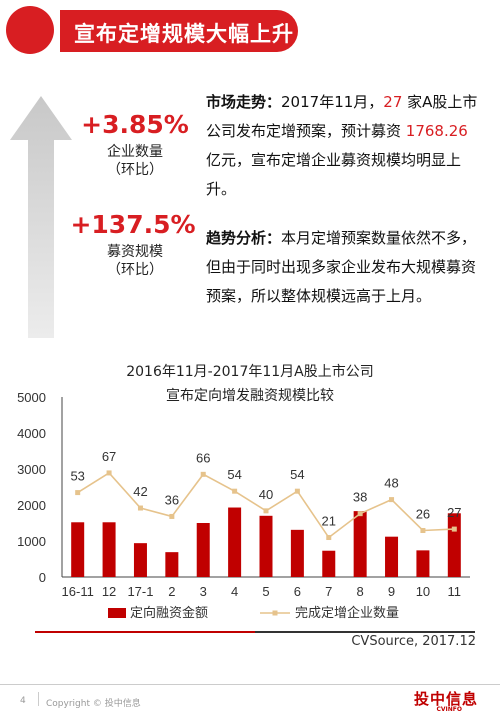 The width and height of the screenshot is (500, 722). Describe the element at coordinates (31, 469) in the screenshot. I see `y-tick-label: 3000` at that location.